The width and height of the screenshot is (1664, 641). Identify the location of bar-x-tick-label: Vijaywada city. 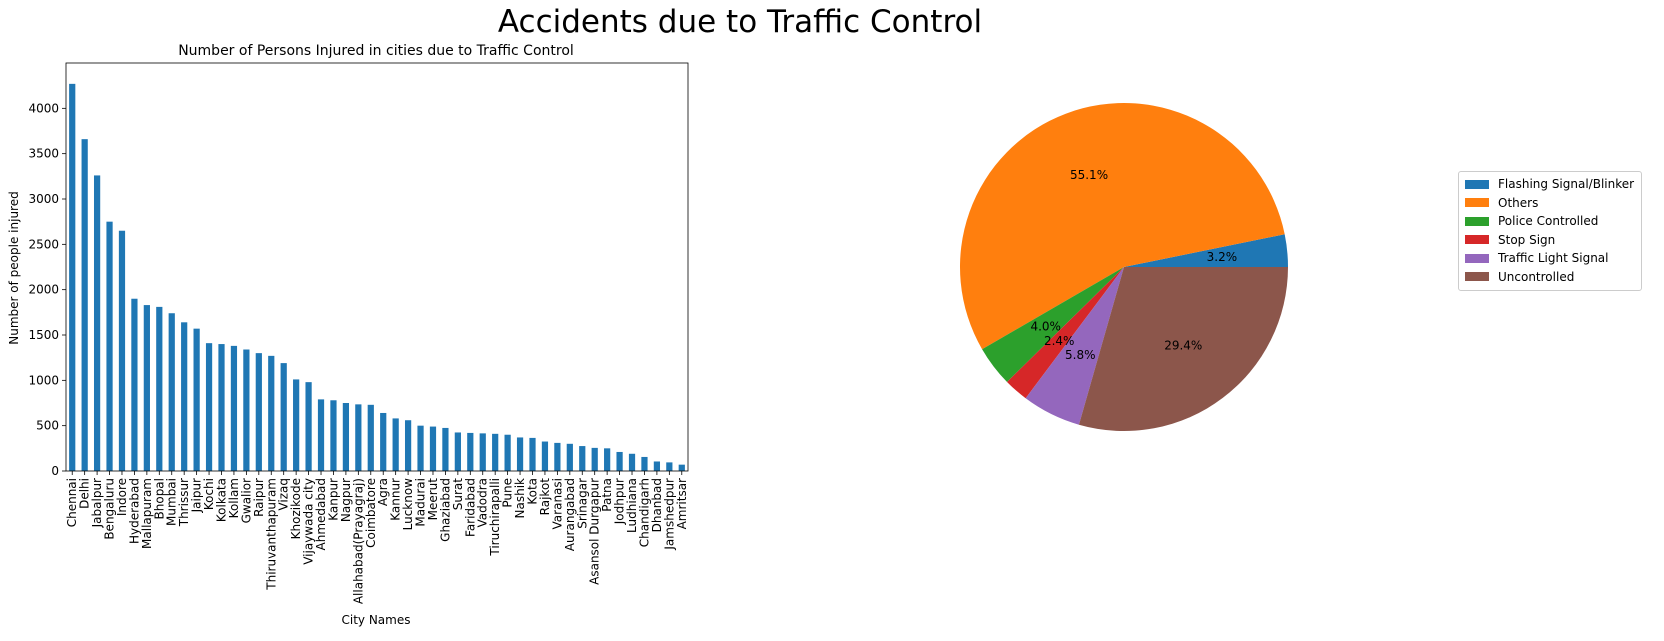
(309, 521).